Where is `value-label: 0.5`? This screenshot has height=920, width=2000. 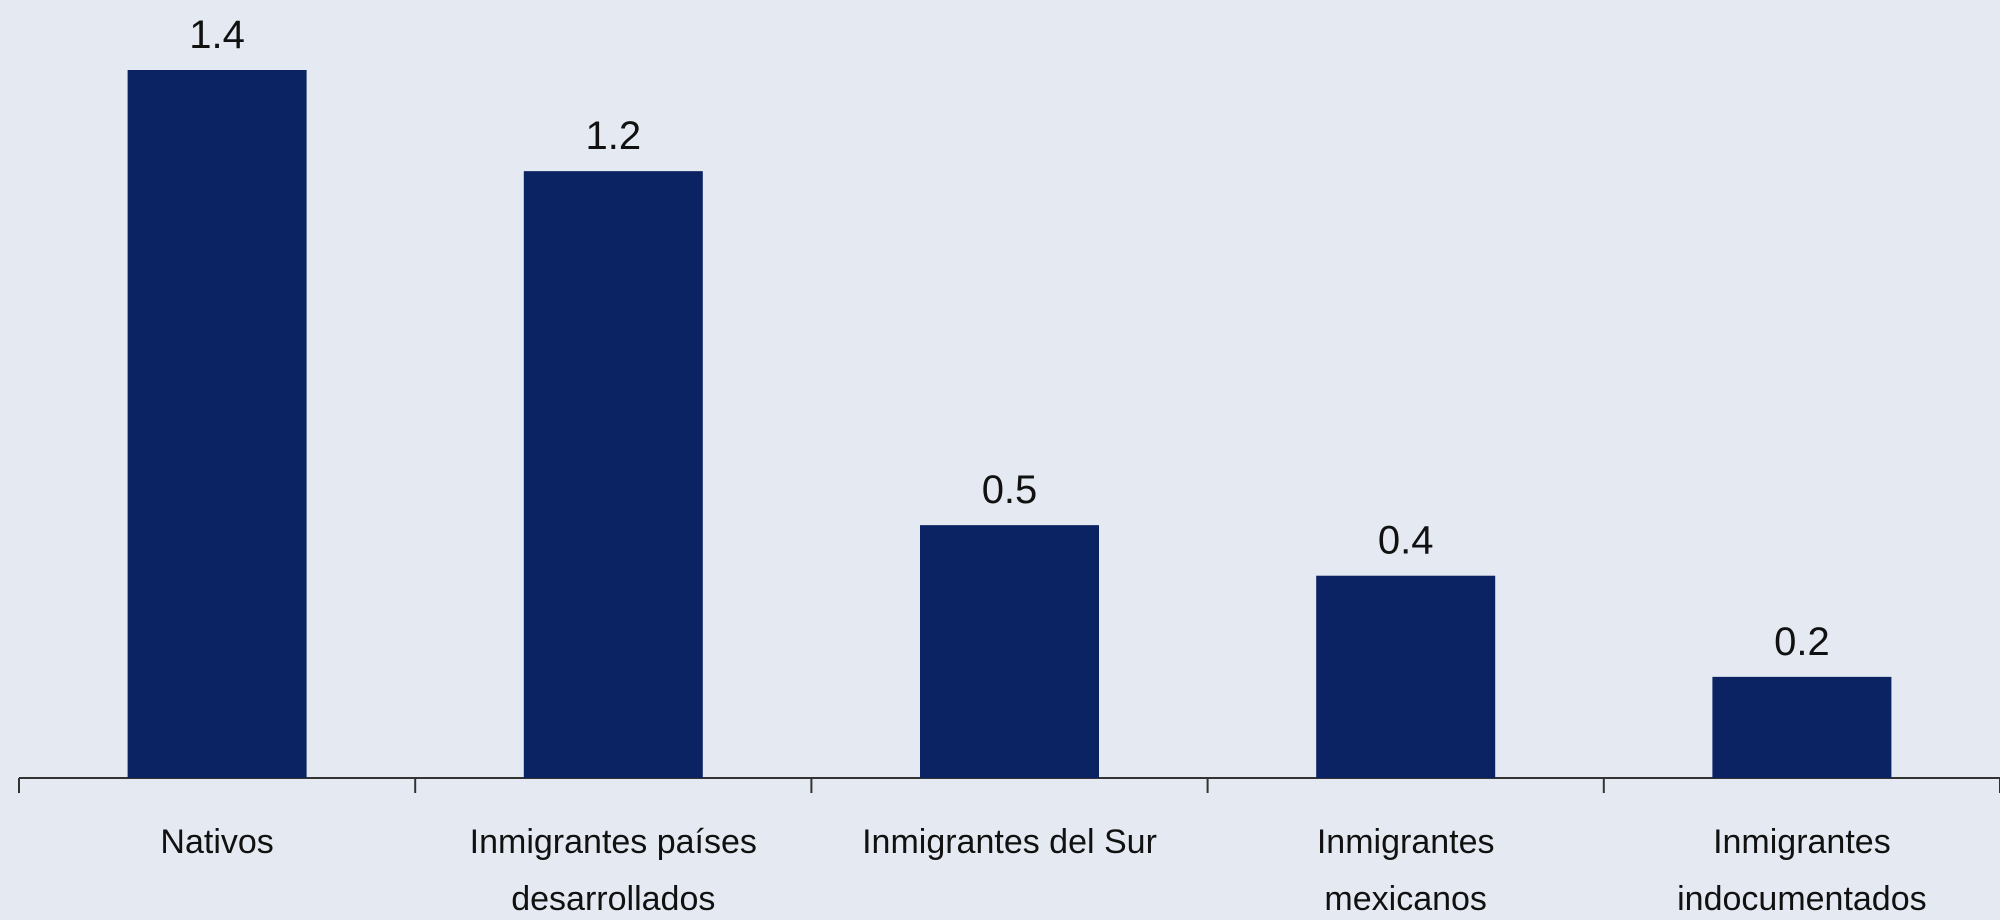 value-label: 0.5 is located at coordinates (1010, 490).